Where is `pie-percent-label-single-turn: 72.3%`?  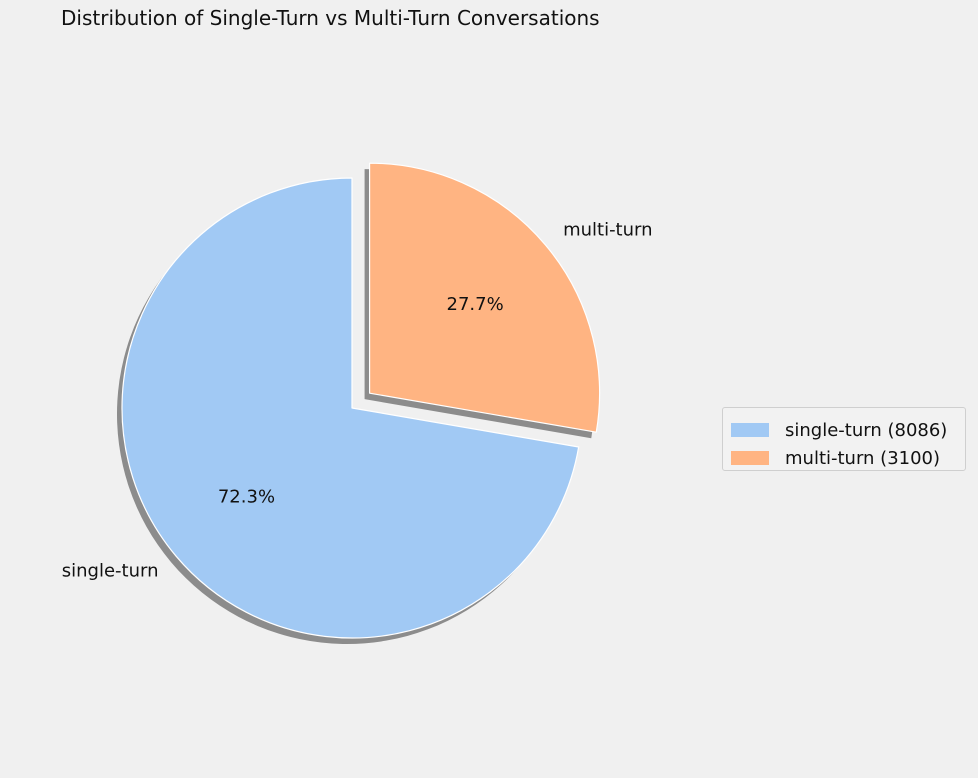
pie-percent-label-single-turn: 72.3% is located at coordinates (246, 496).